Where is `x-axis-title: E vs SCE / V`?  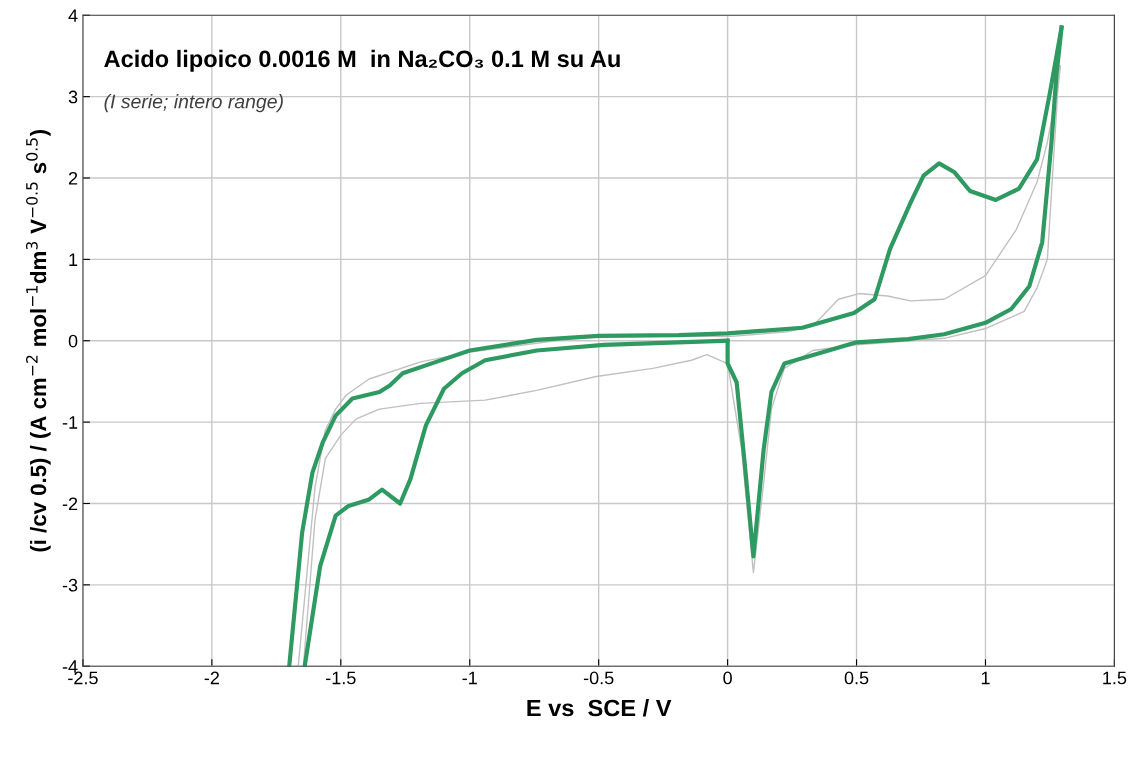 x-axis-title: E vs SCE / V is located at coordinates (599, 708).